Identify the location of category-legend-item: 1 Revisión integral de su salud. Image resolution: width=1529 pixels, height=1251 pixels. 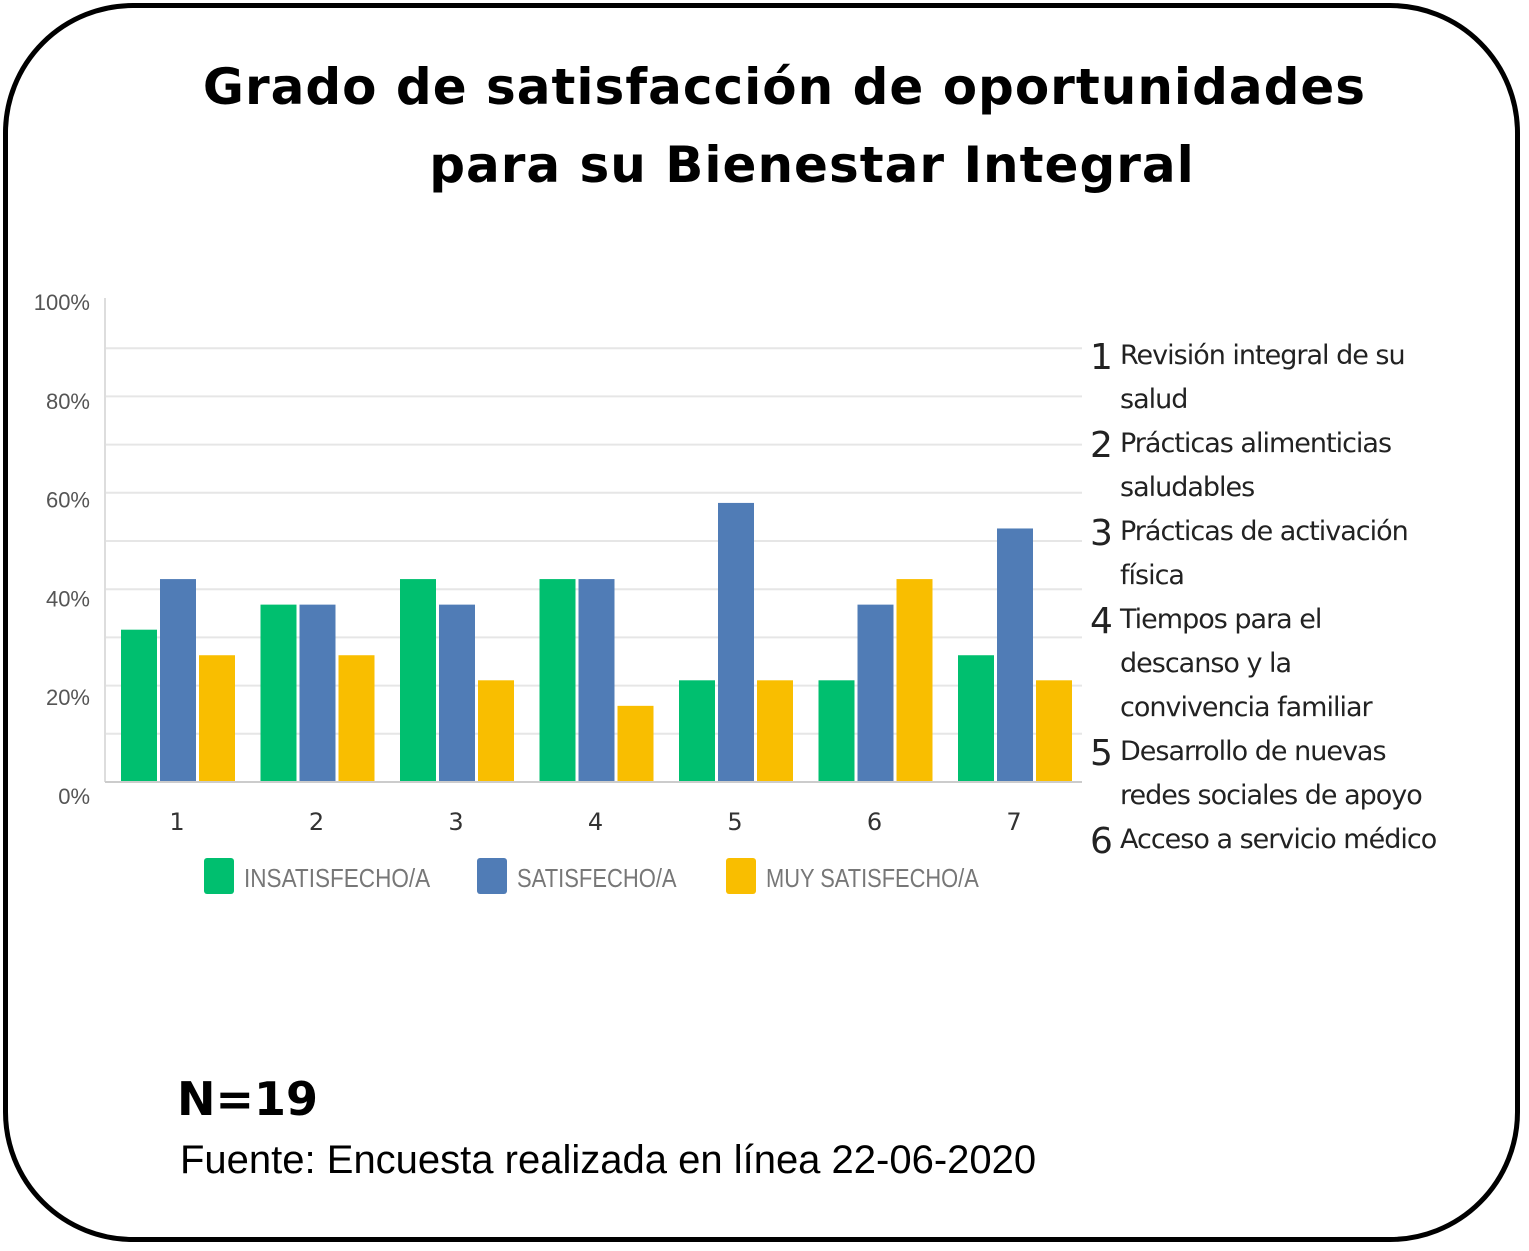
(1305, 378).